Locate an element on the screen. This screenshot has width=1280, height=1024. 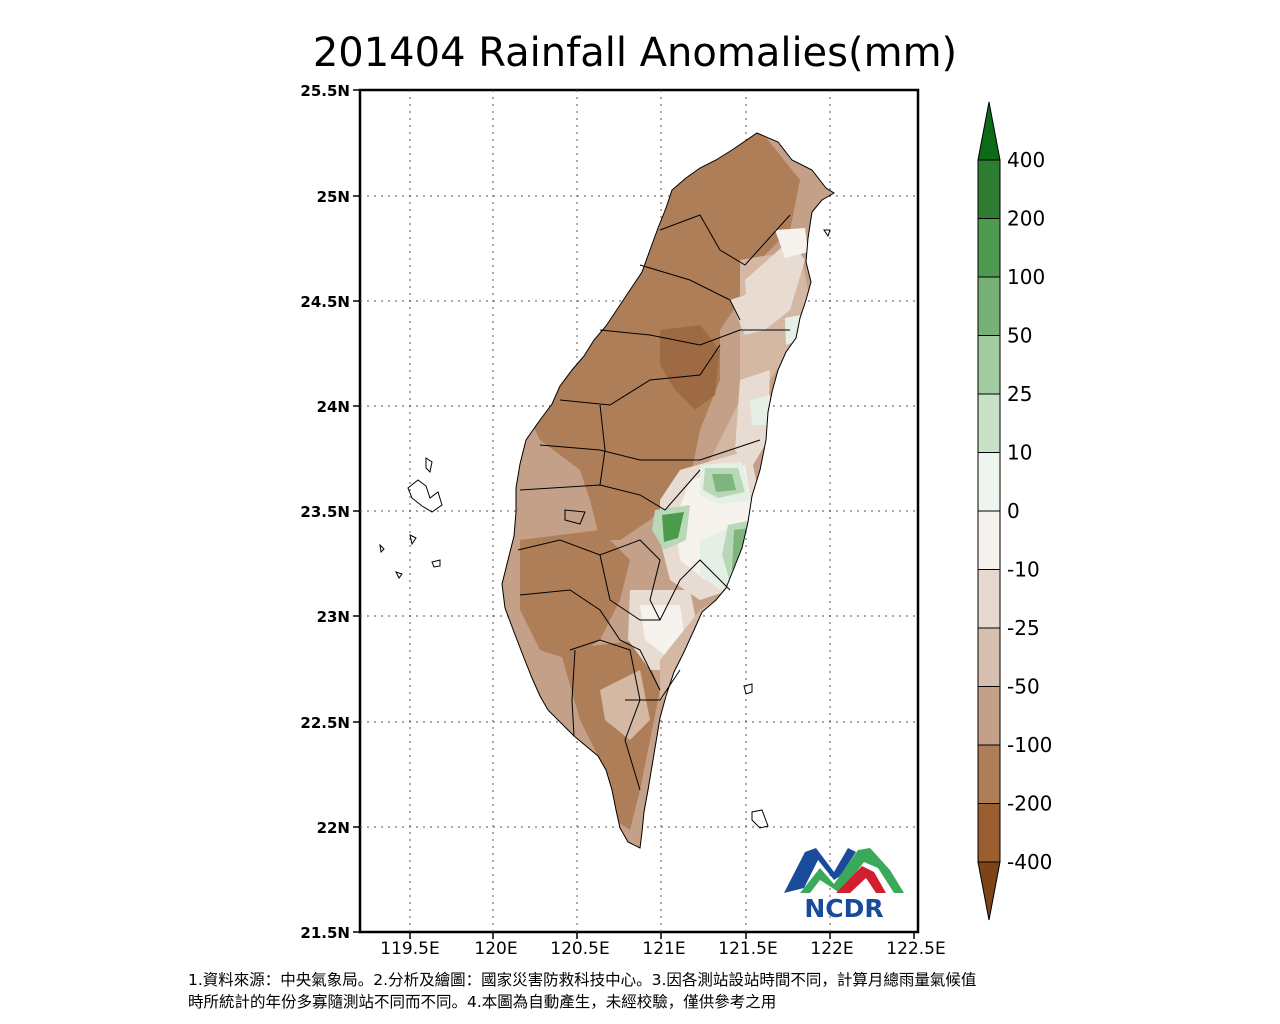
colorbar-label: 50 is located at coordinates (1019, 336).